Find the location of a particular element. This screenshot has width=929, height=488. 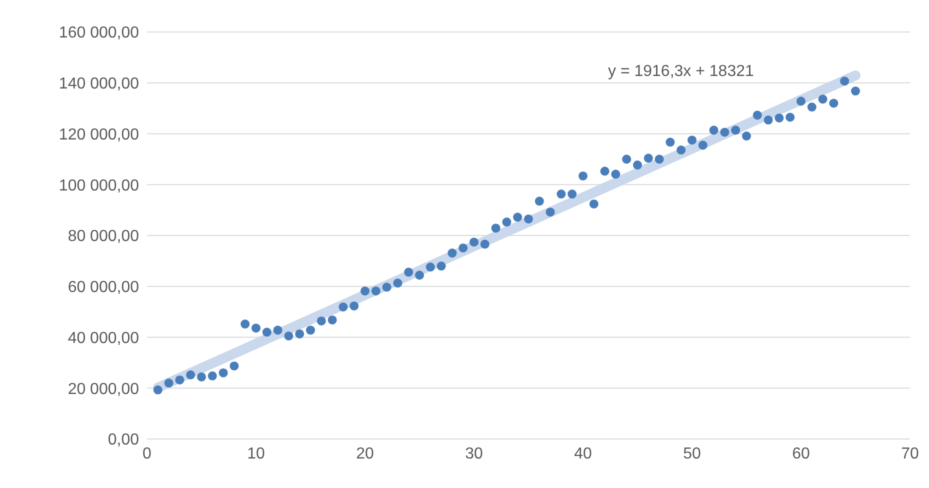

y-tick-label: 0,00 is located at coordinates (124, 440).